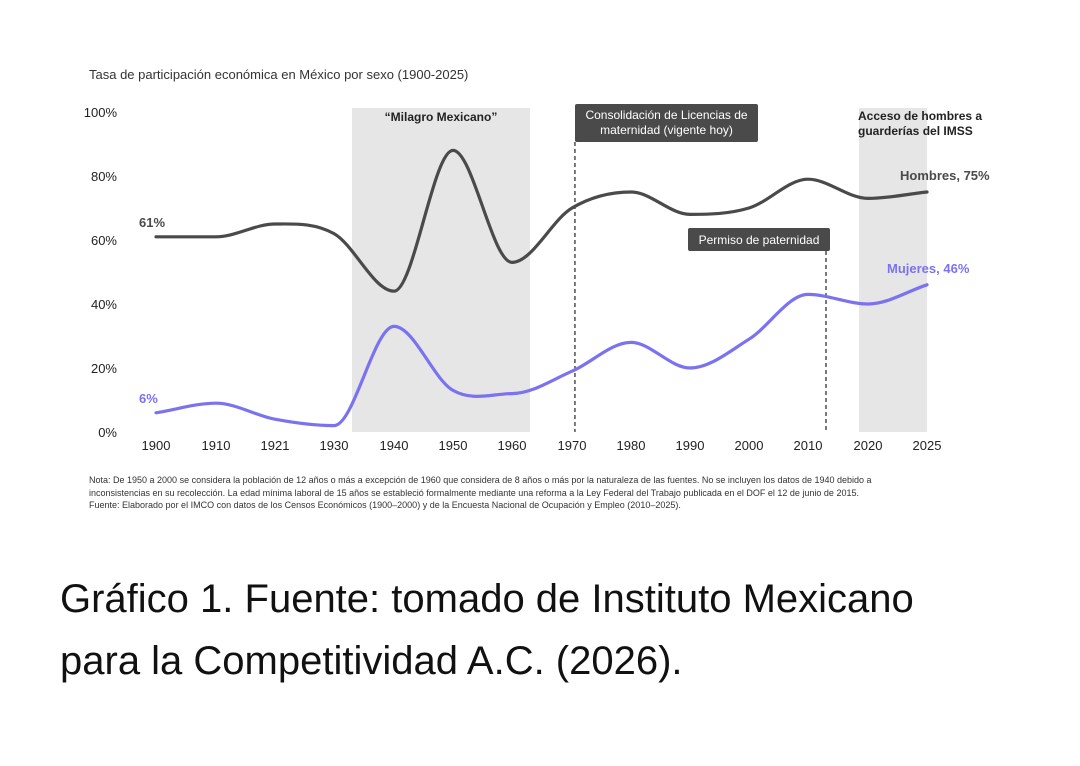 The image size is (1080, 766). Describe the element at coordinates (690, 445) in the screenshot. I see `x-tick-1990: 1990` at that location.